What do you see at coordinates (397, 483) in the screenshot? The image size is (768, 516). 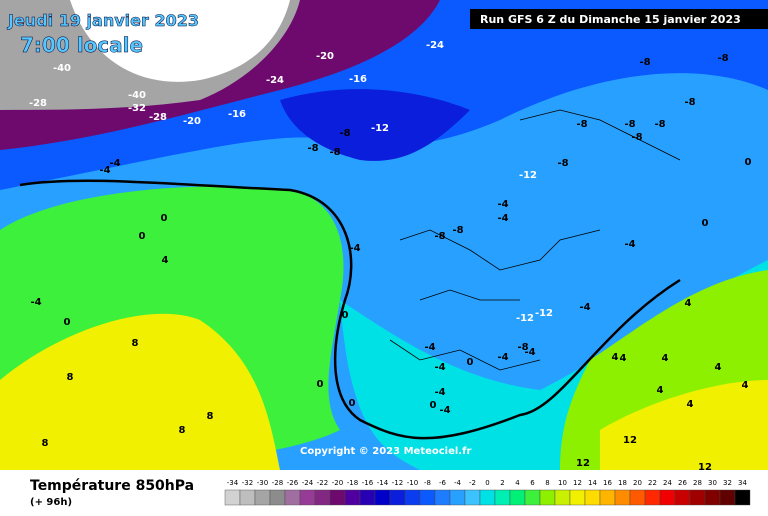 I see `scale-label: -12` at bounding box center [397, 483].